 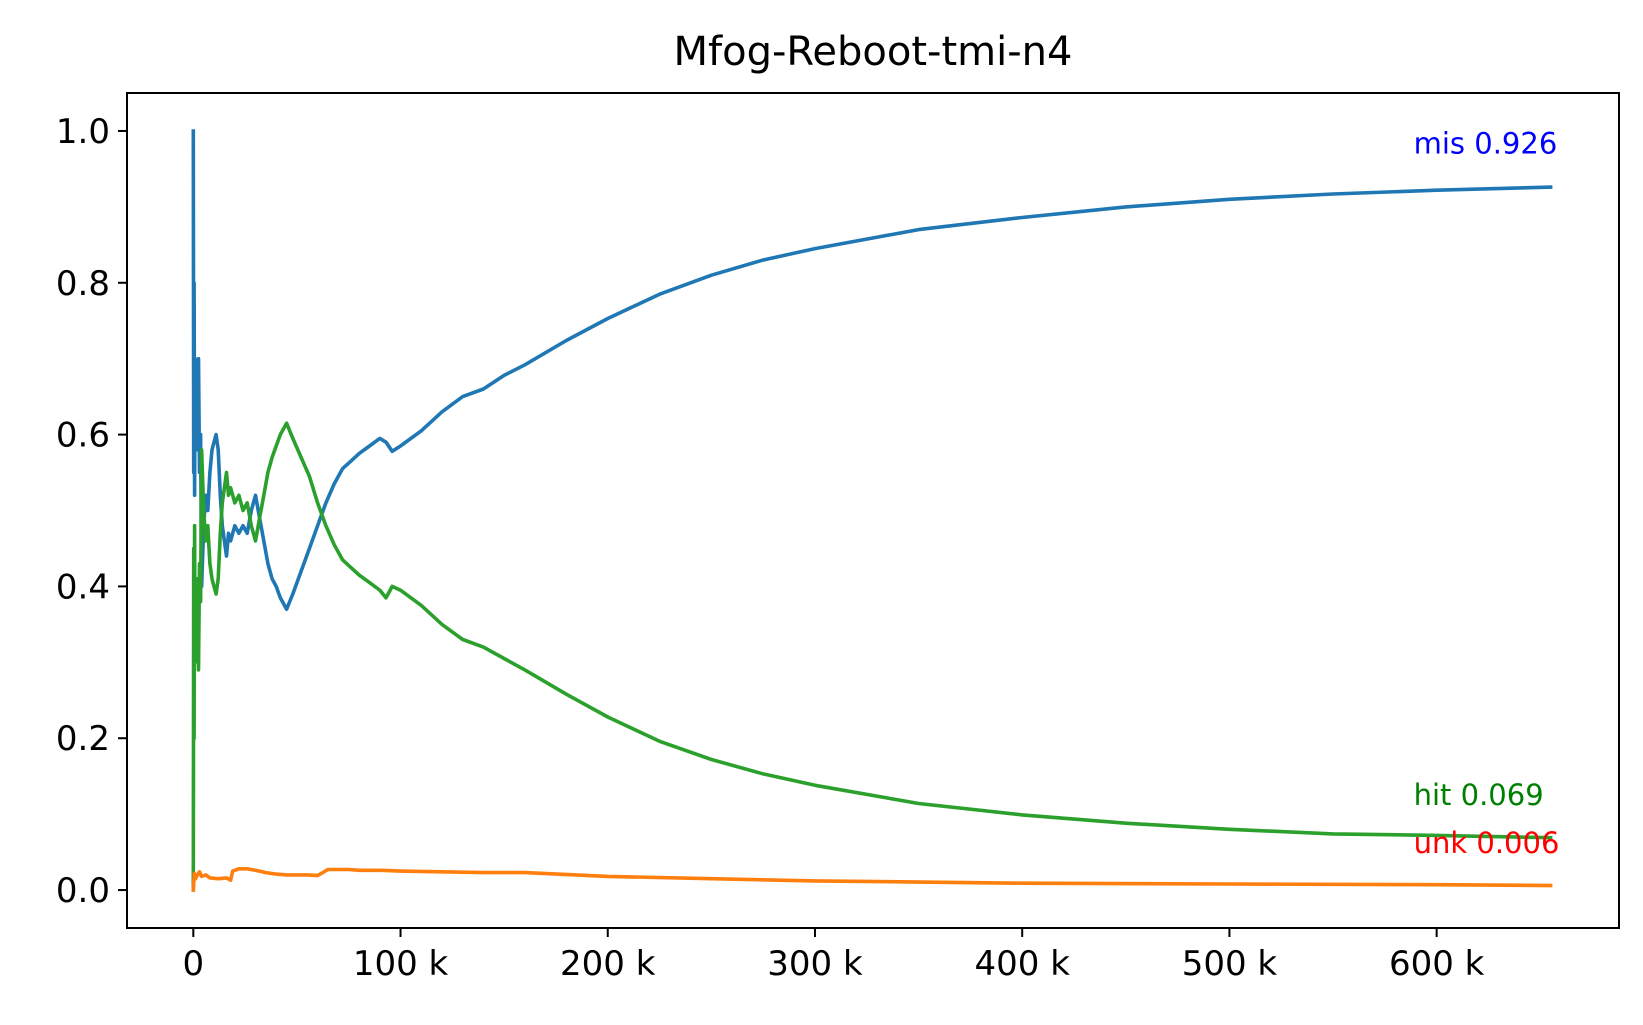 What do you see at coordinates (1479, 795) in the screenshot?
I see `end-label-hit: hit 0.069` at bounding box center [1479, 795].